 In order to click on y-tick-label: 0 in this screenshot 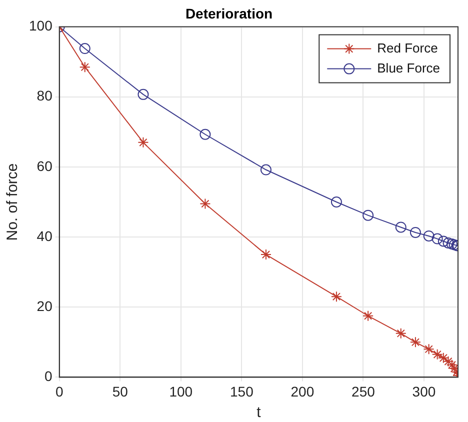, I will do `click(48, 376)`.